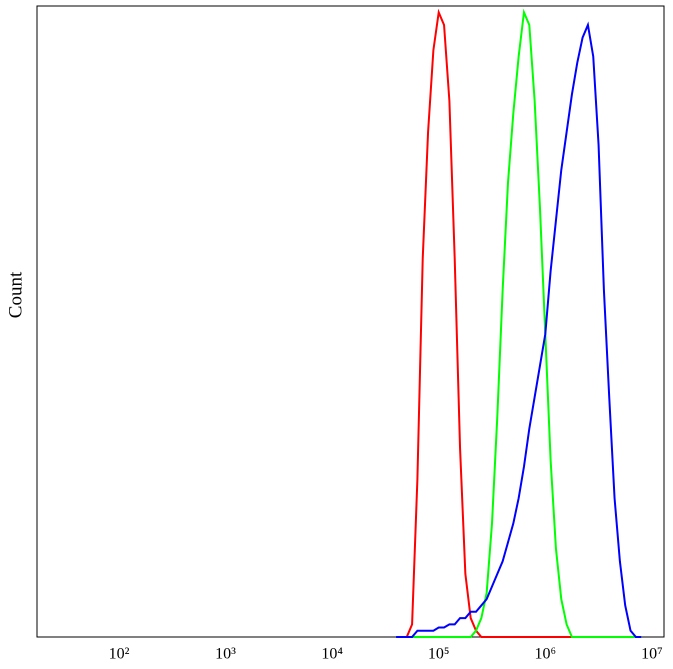  Describe the element at coordinates (15, 294) in the screenshot. I see `y-axis-label: Count` at that location.